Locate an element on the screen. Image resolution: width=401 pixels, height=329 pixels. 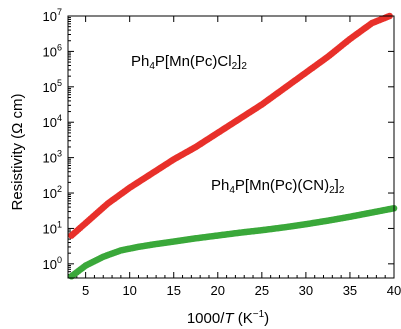
series-label-mn-pc-cl2: Ph4P[Mn(Pc)Cl2]2 is located at coordinates (189, 62).